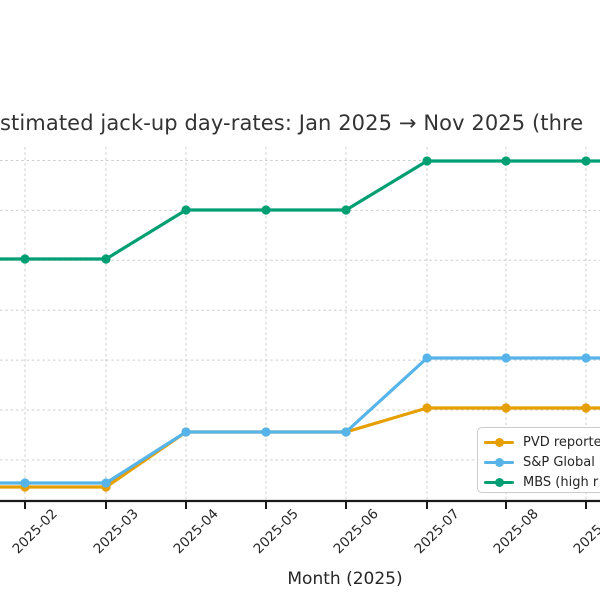 The image size is (600, 600). I want to click on legend-label-pvd: PVD reporte, so click(561, 442).